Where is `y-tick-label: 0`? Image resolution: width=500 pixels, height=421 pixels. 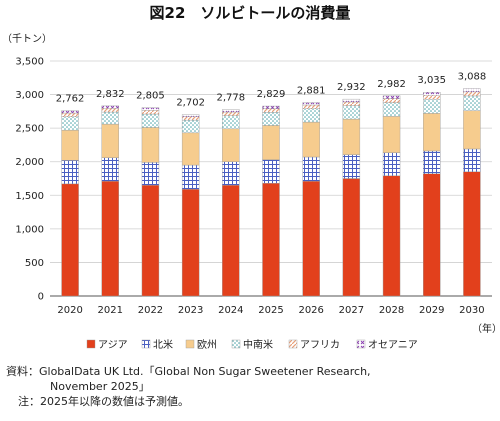 y-tick-label: 0 is located at coordinates (41, 297).